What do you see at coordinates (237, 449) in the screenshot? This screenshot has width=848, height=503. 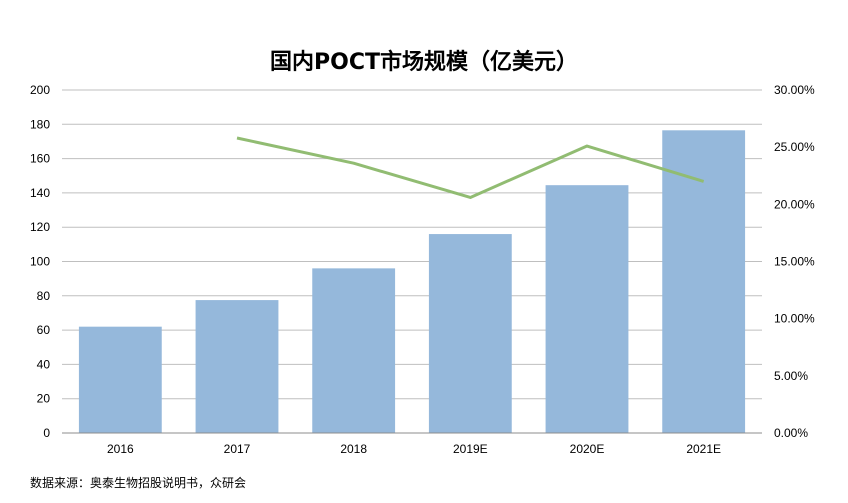 I see `x-tick-label: 2017` at bounding box center [237, 449].